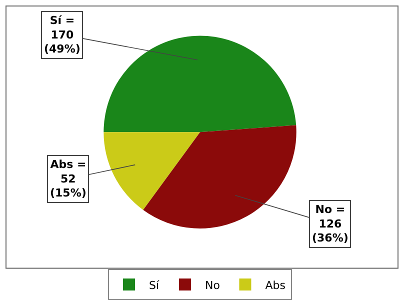  Describe the element at coordinates (68, 179) in the screenshot. I see `data-label: Abs = 52 (15%)` at that location.